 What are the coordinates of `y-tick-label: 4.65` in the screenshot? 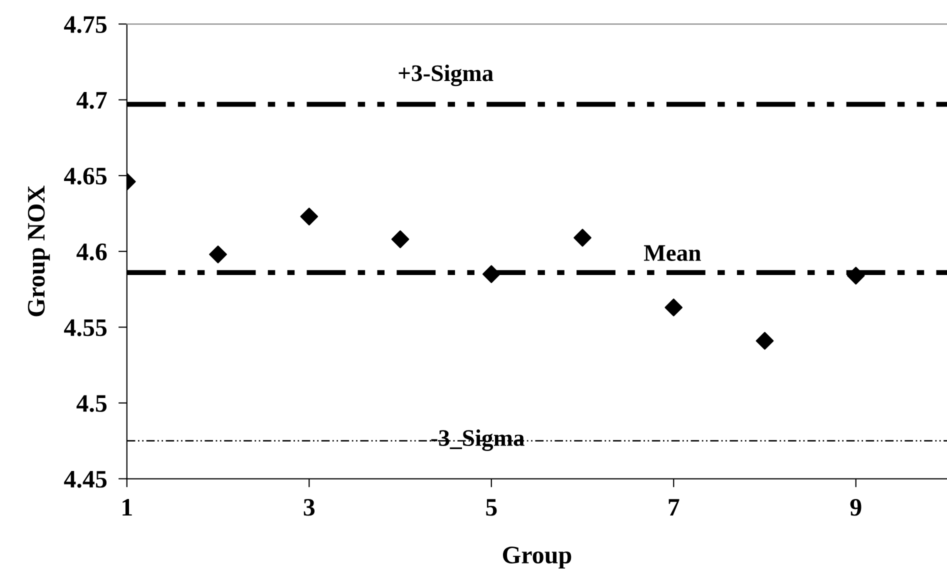 It's located at (85, 176).